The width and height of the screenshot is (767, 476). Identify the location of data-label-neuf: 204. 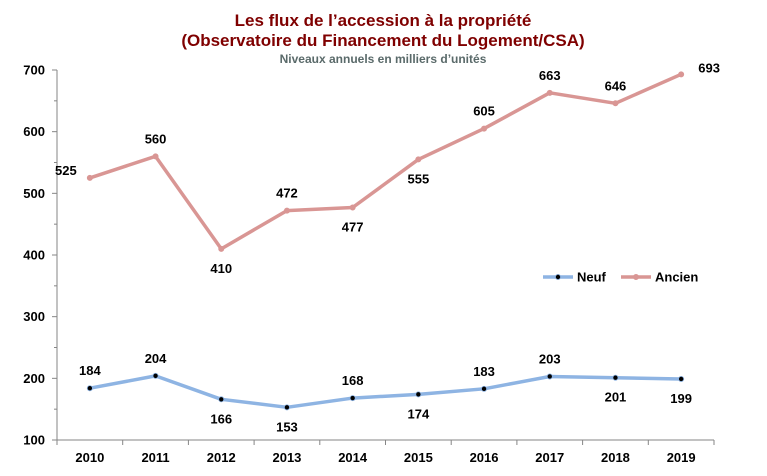
(156, 358).